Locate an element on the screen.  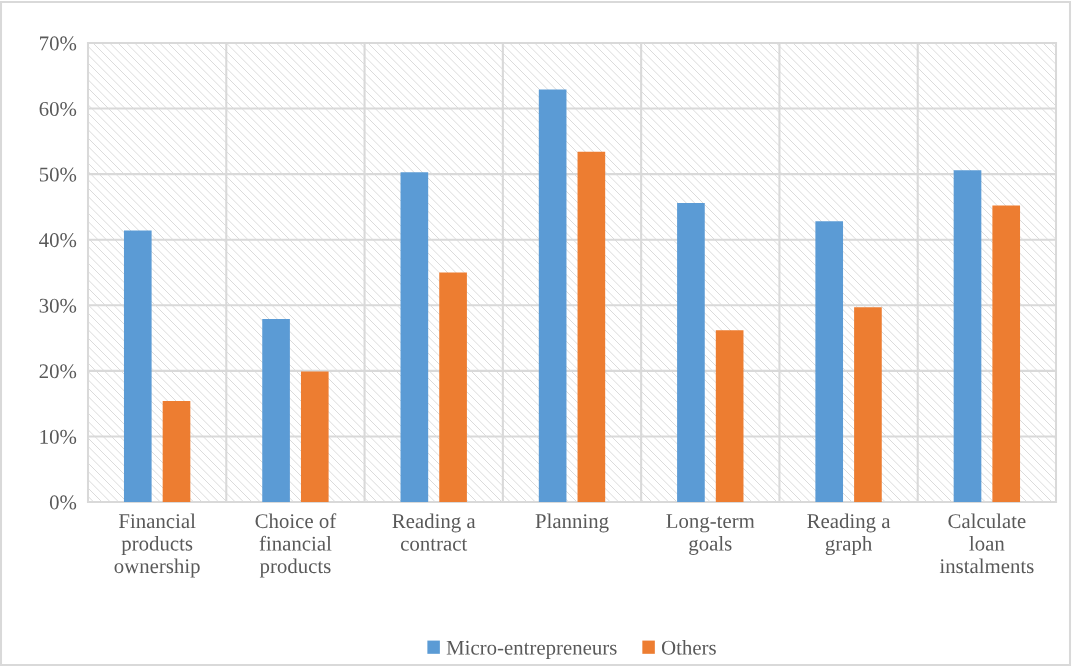
y-tick-label: 30% is located at coordinates (58, 305).